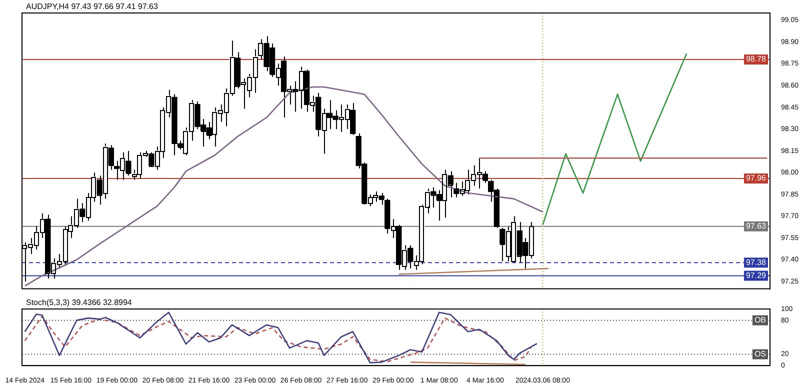 This screenshot has width=800, height=388. I want to click on ref-line-label: OS, so click(760, 353).